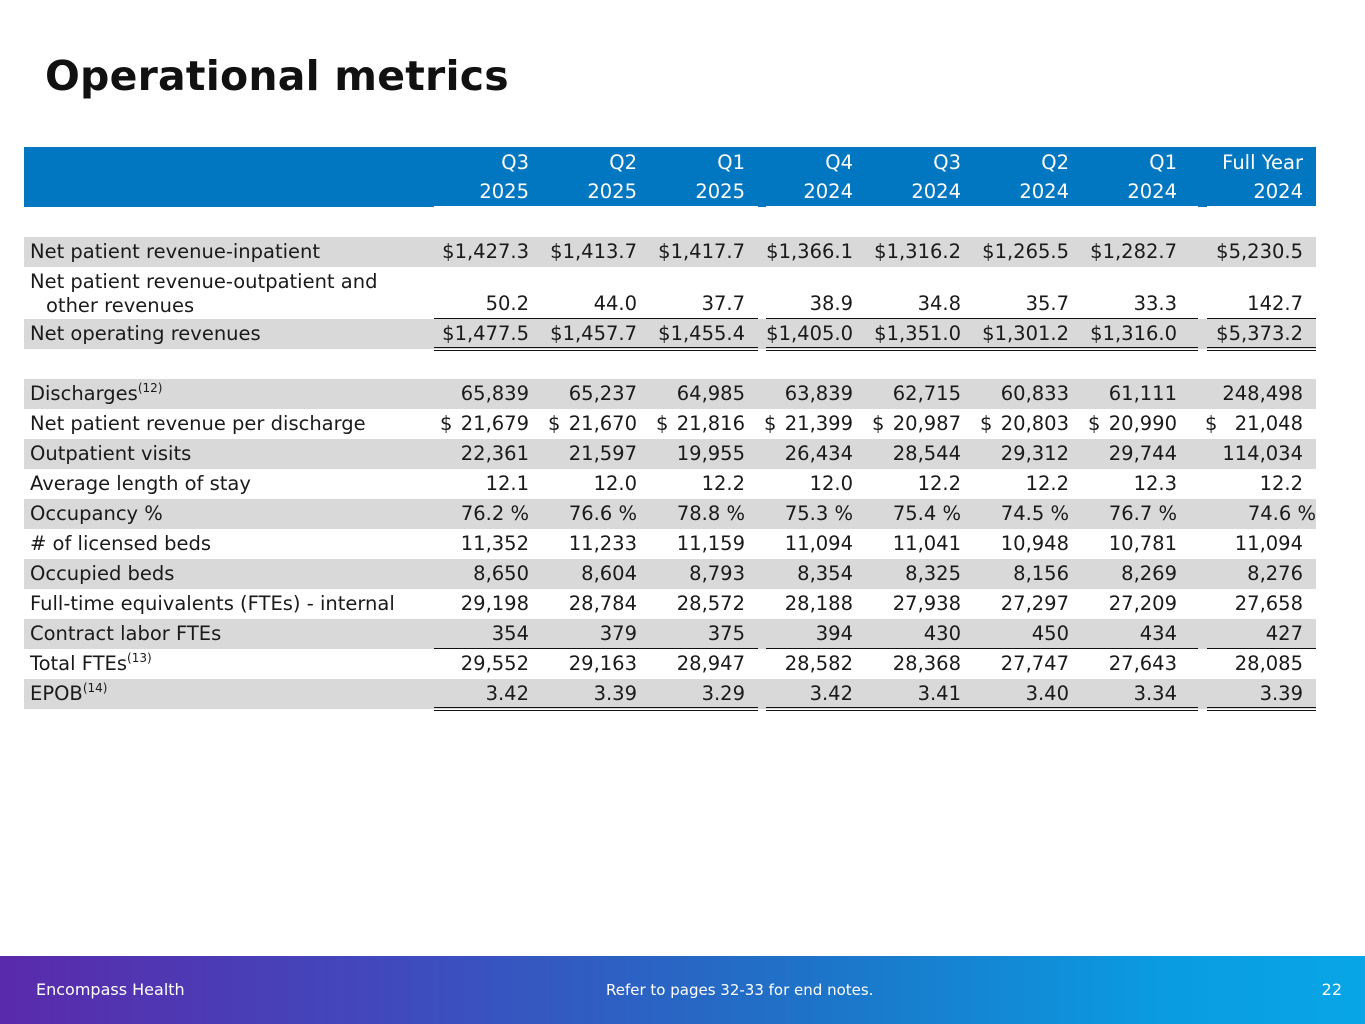 The height and width of the screenshot is (1024, 1365). Describe the element at coordinates (494, 543) in the screenshot. I see `cell-value: 11,352` at that location.